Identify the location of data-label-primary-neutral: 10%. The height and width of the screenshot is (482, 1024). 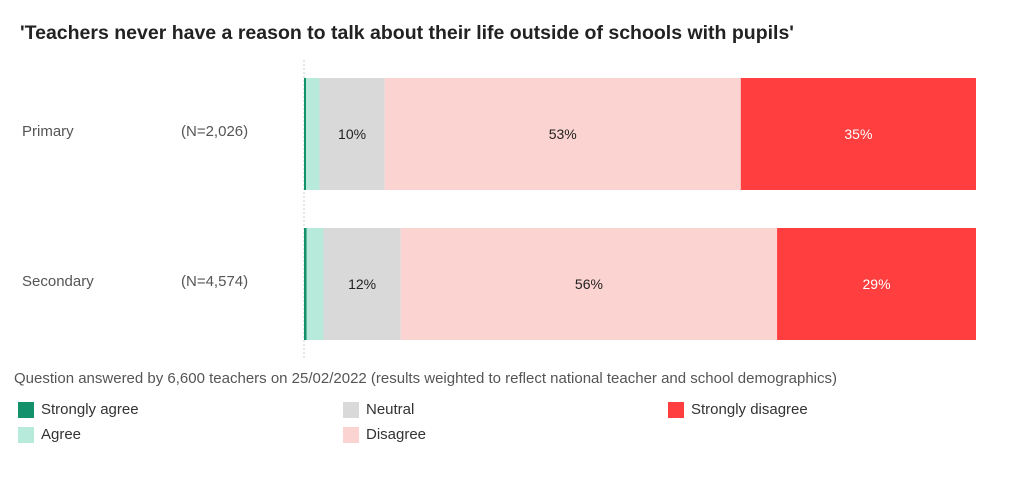
(352, 134).